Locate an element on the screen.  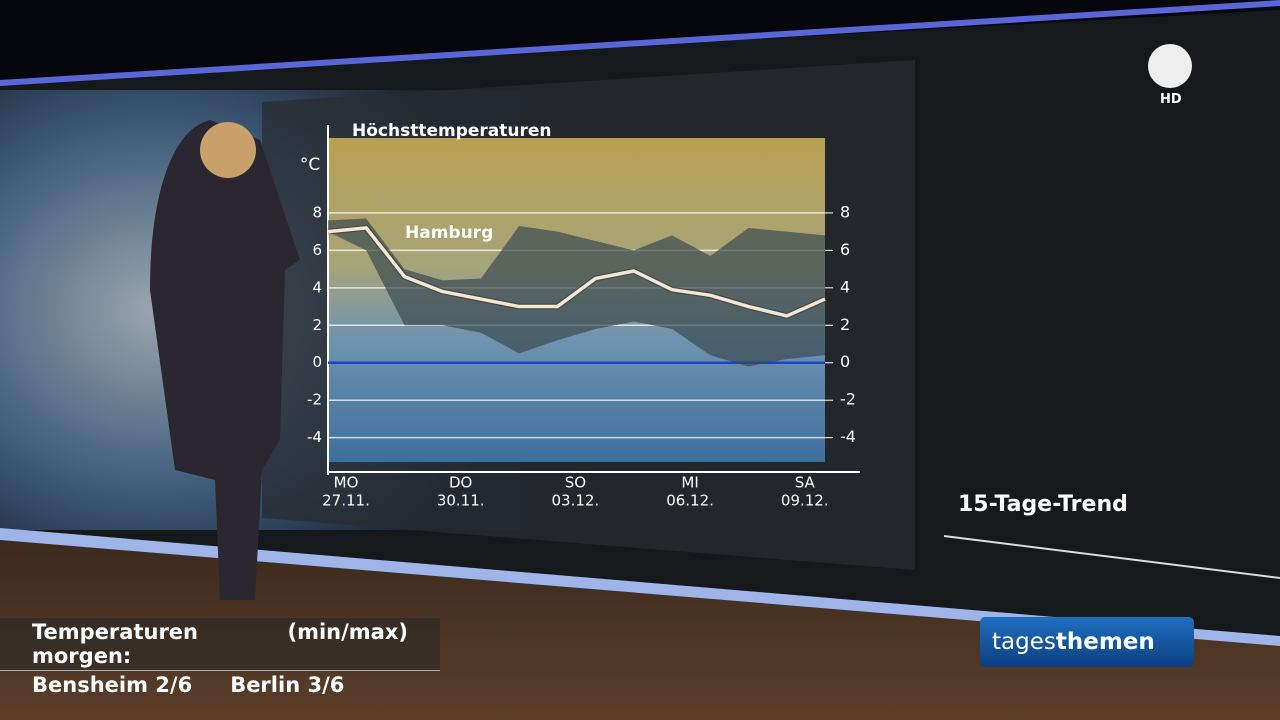
top-light is located at coordinates (640, 43).